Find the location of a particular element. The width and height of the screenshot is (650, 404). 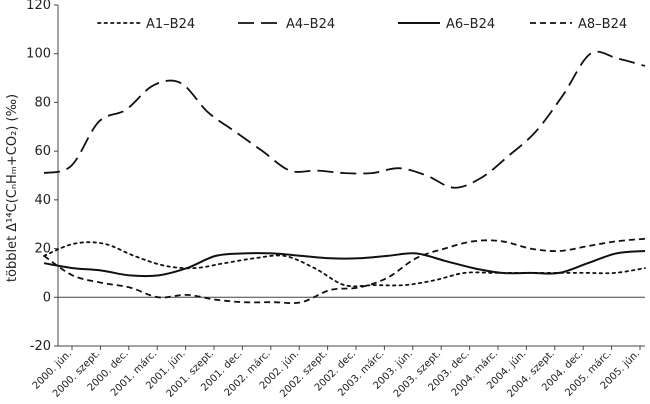

legend-label: A8–B24 is located at coordinates (602, 24).